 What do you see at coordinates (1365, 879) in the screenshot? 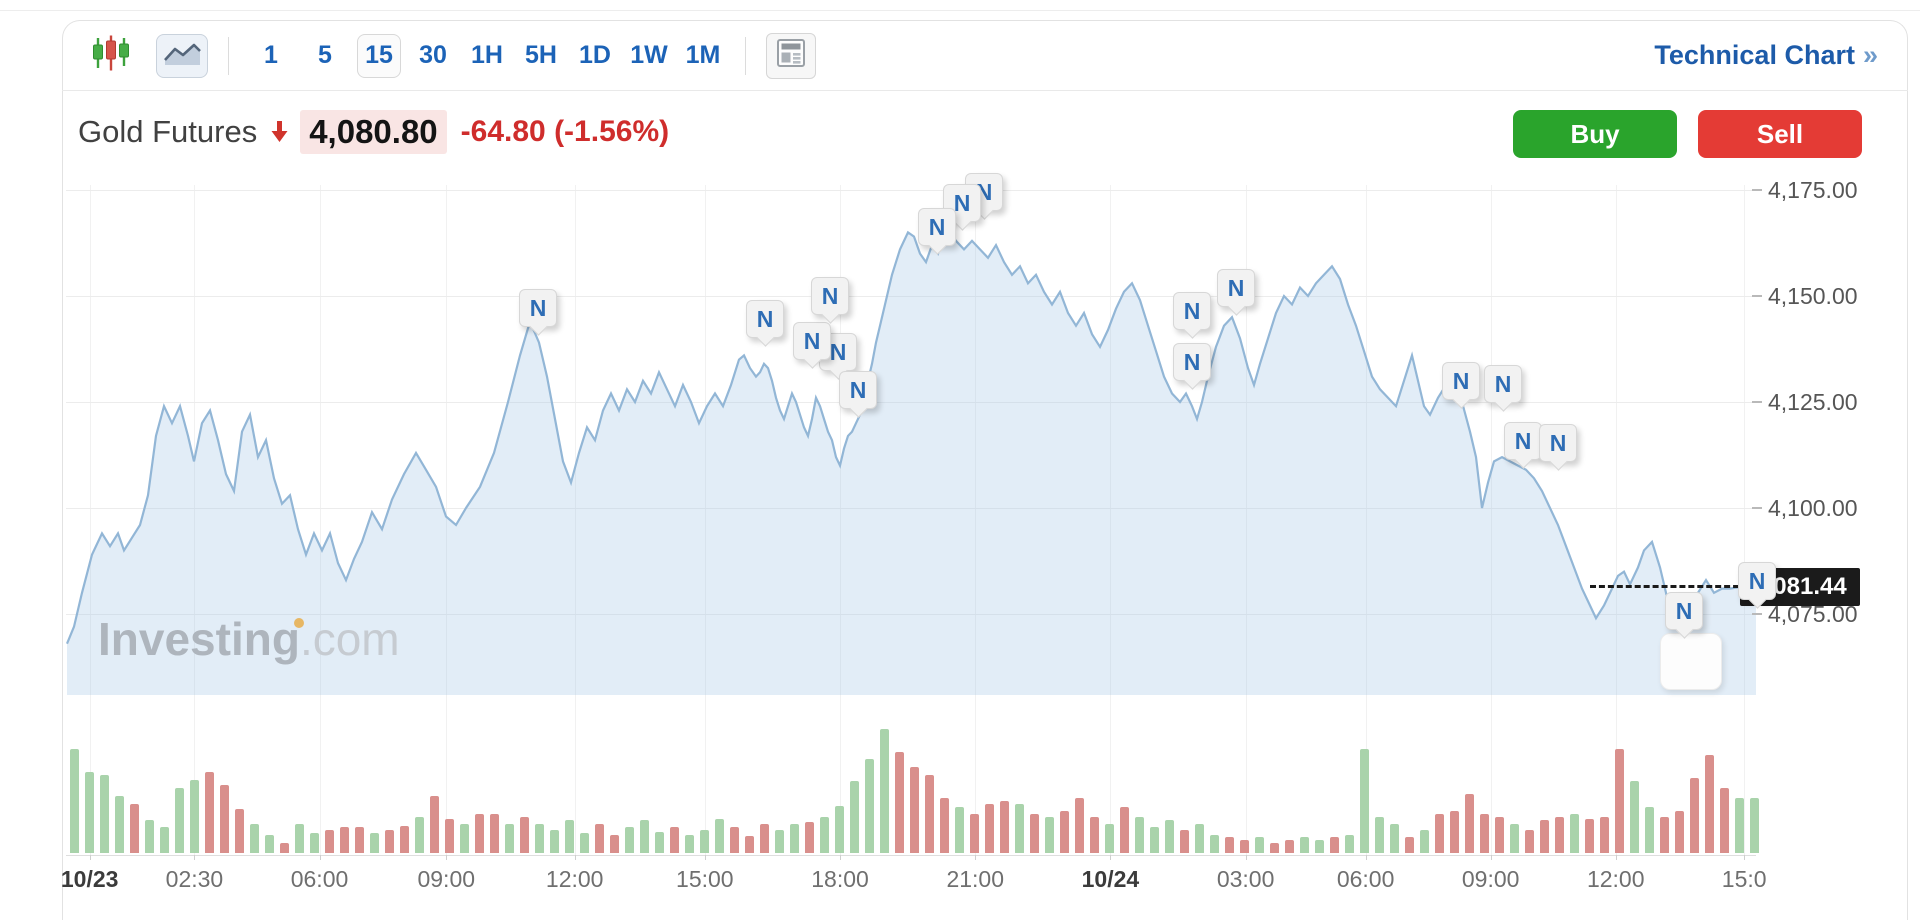
I see `x-axis-label: 06:00` at bounding box center [1365, 879].